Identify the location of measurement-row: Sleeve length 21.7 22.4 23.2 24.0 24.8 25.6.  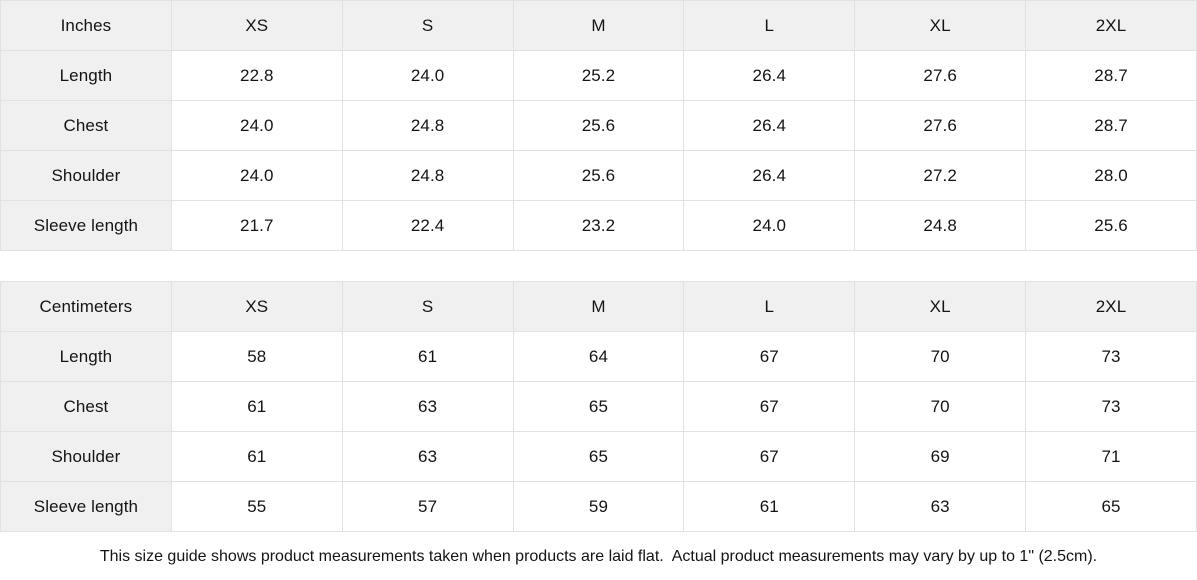
(598, 225).